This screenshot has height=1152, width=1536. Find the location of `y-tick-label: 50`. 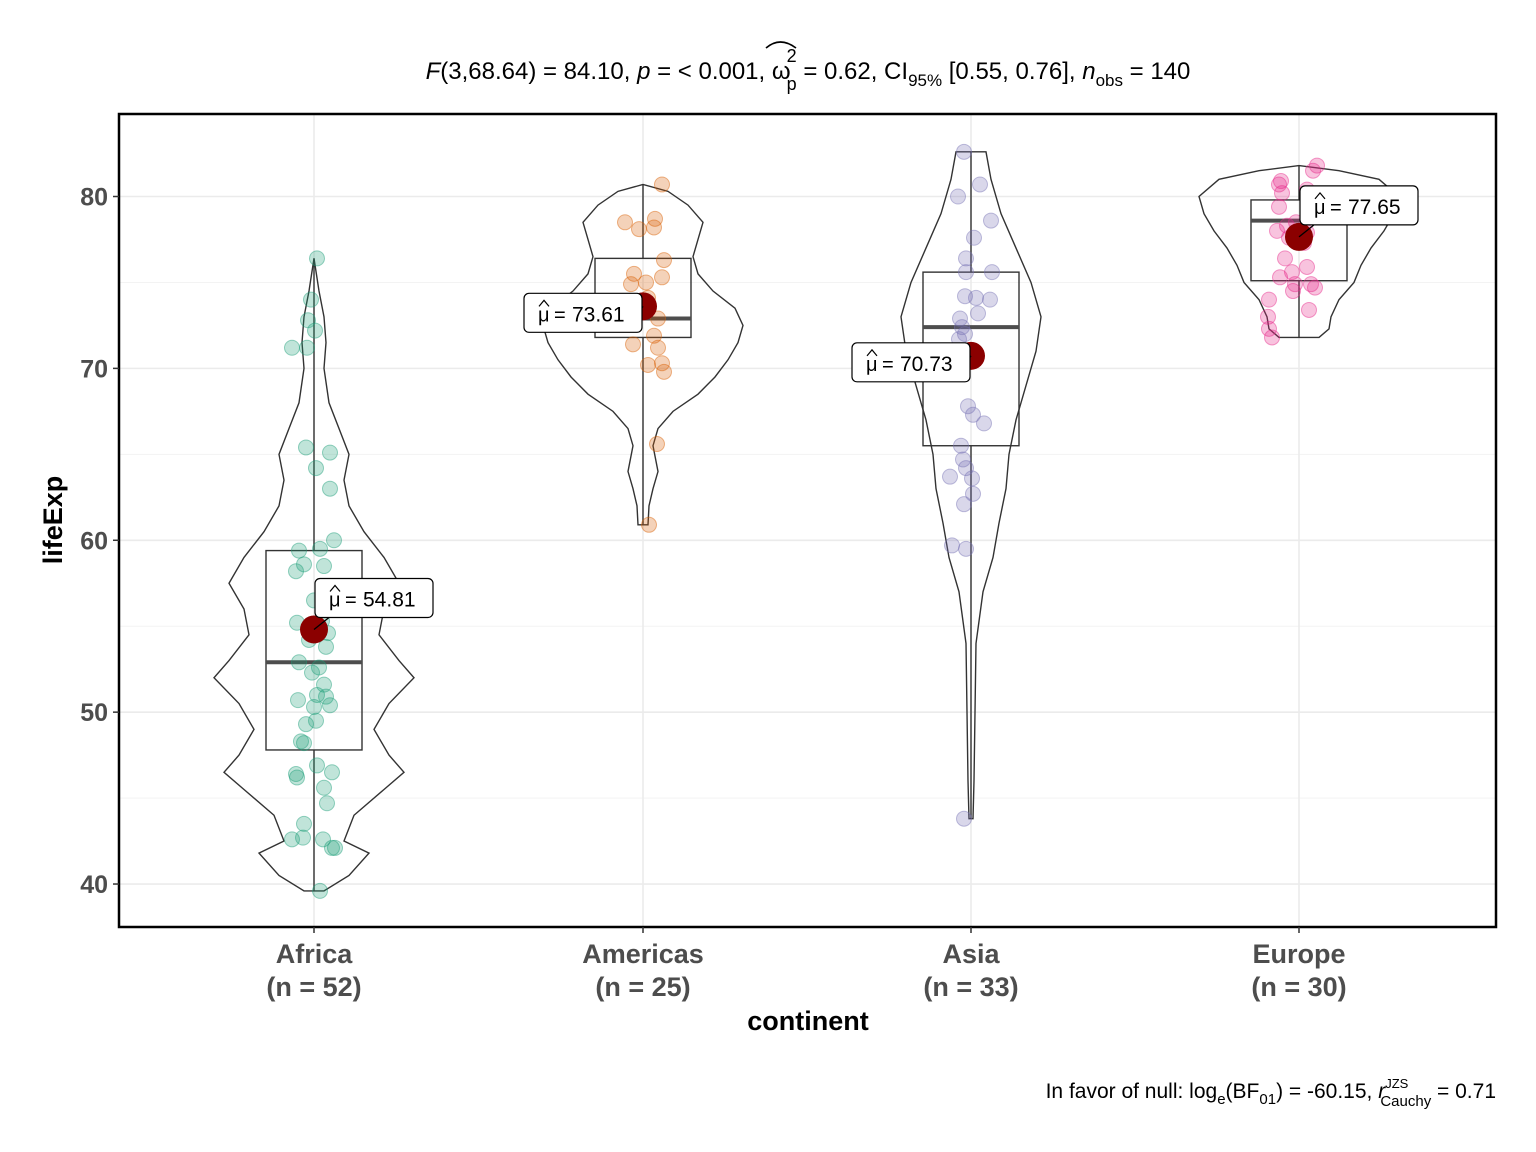

y-tick-label: 50 is located at coordinates (94, 713).